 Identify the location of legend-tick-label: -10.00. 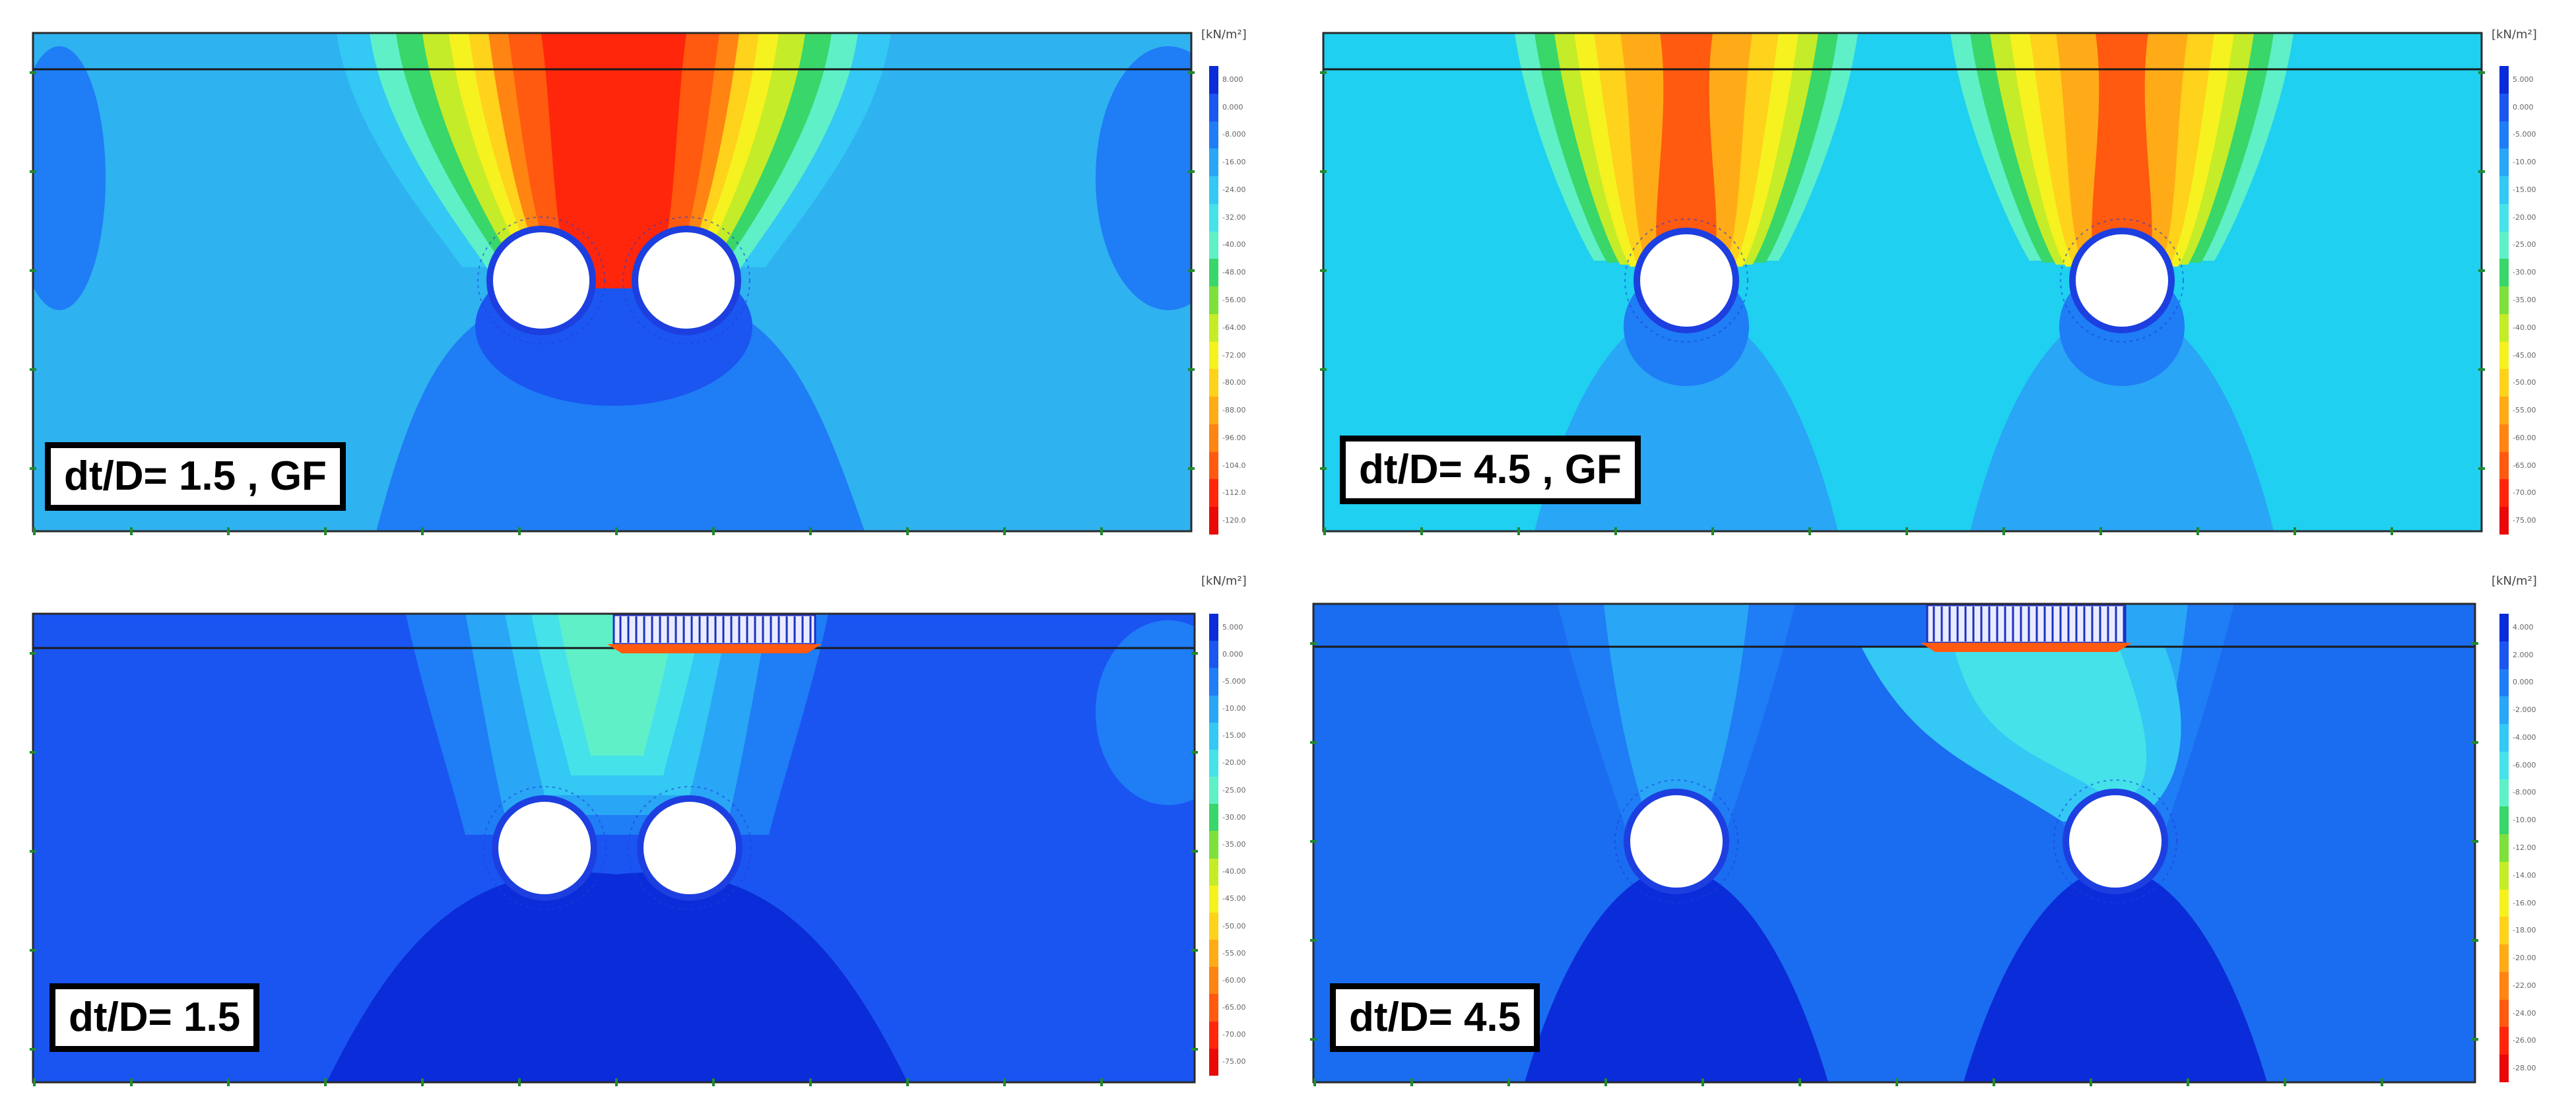
(2524, 820).